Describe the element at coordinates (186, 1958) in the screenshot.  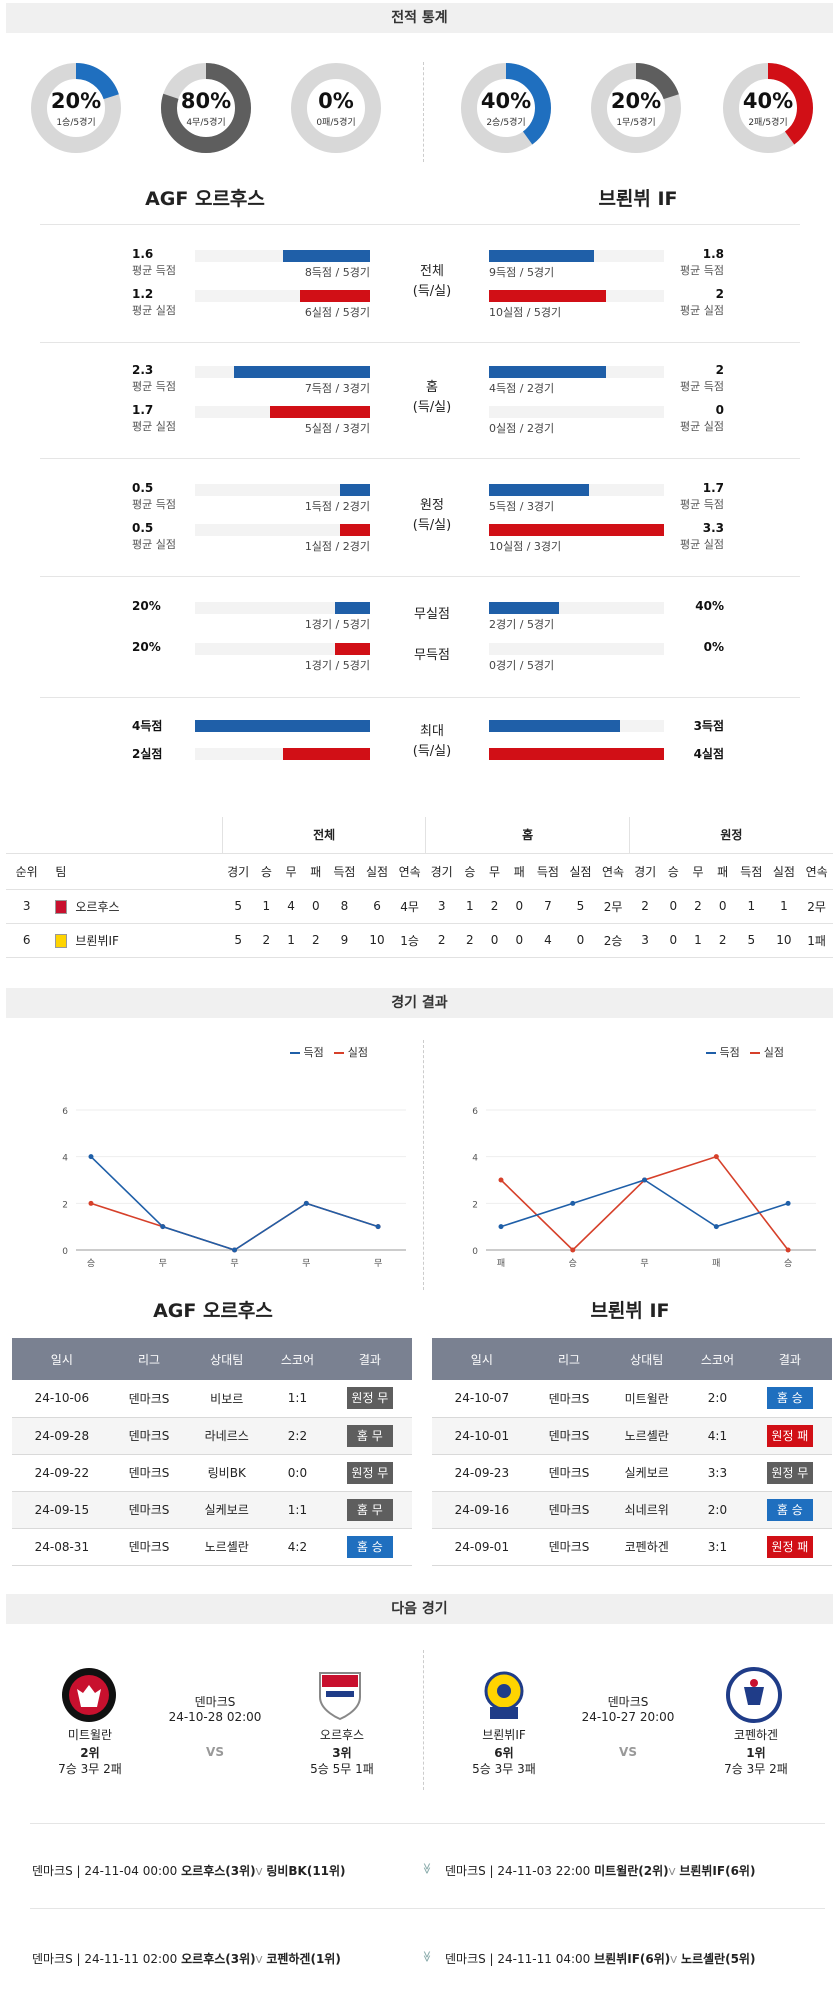
I see `schedule-item: 덴마크S | 24-11-11 02:00 오르후스(3위)V 코펜하겐(1위)` at that location.